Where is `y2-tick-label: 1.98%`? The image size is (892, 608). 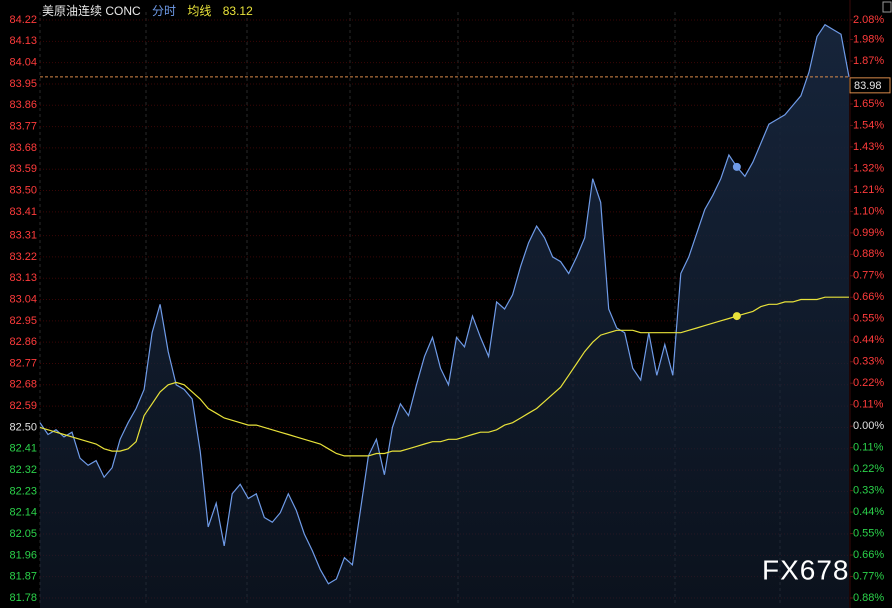 y2-tick-label: 1.98% is located at coordinates (868, 39).